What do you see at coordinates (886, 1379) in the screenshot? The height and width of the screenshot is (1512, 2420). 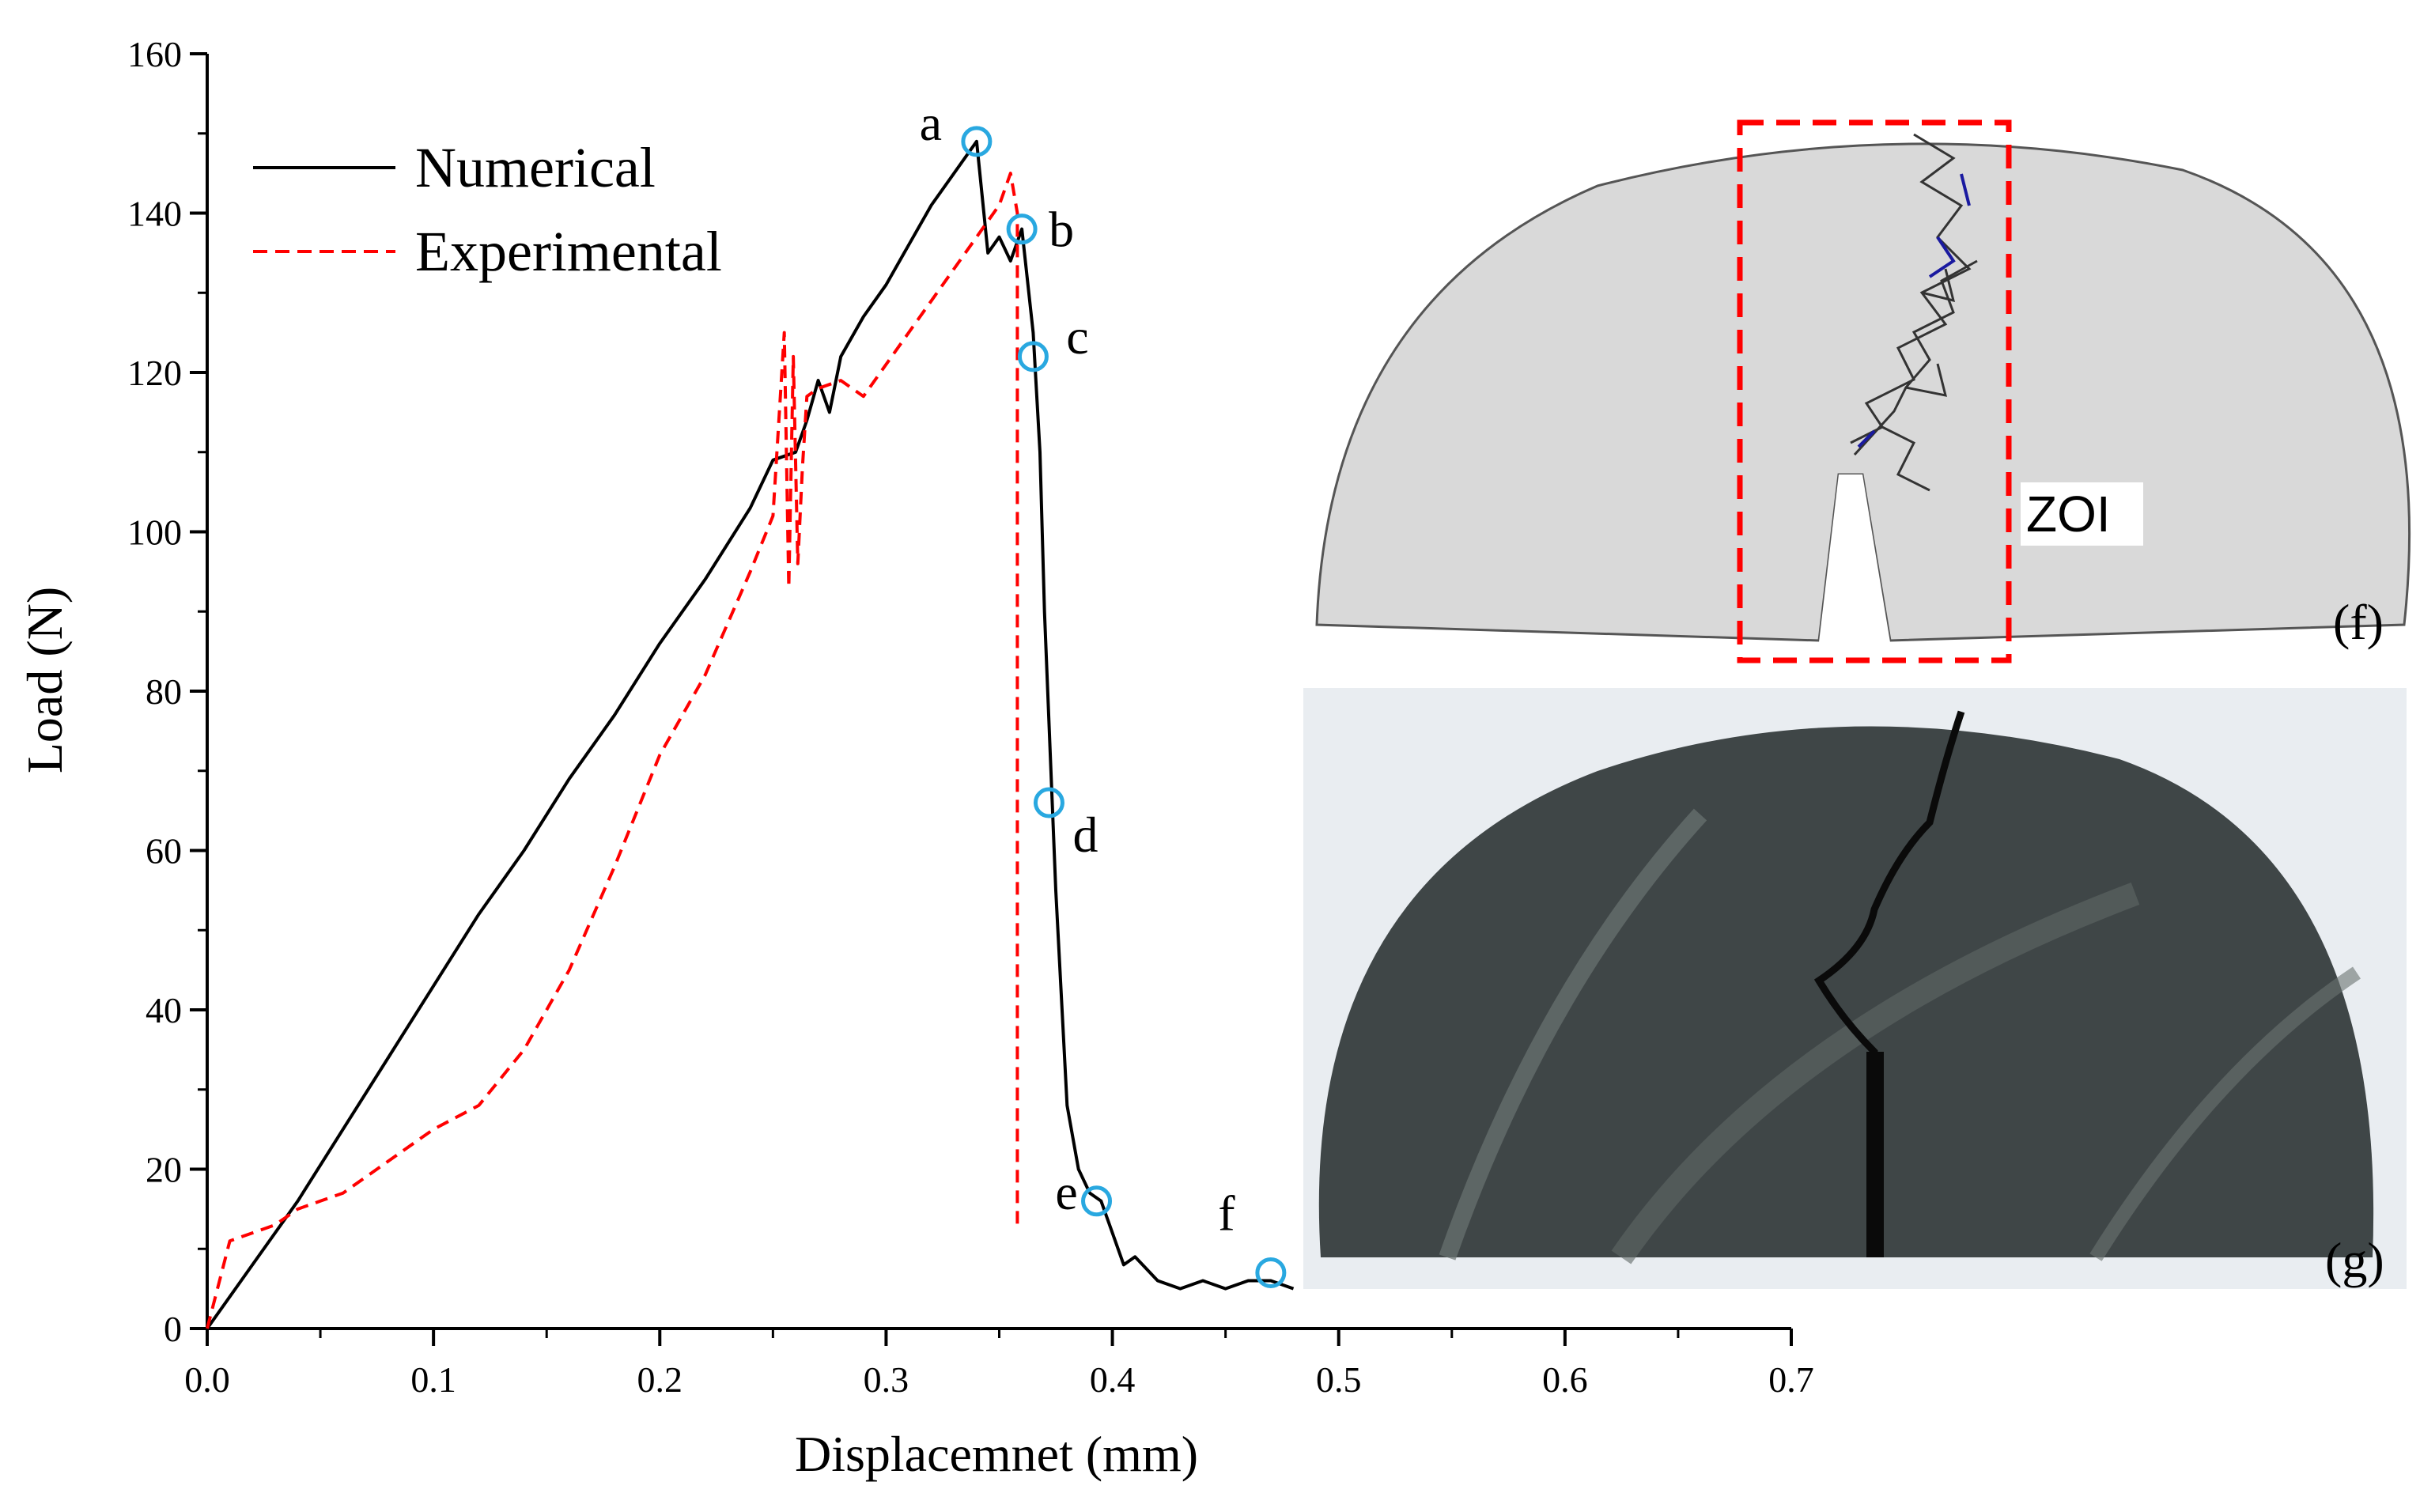 I see `x-tick-label: 0.3` at bounding box center [886, 1379].